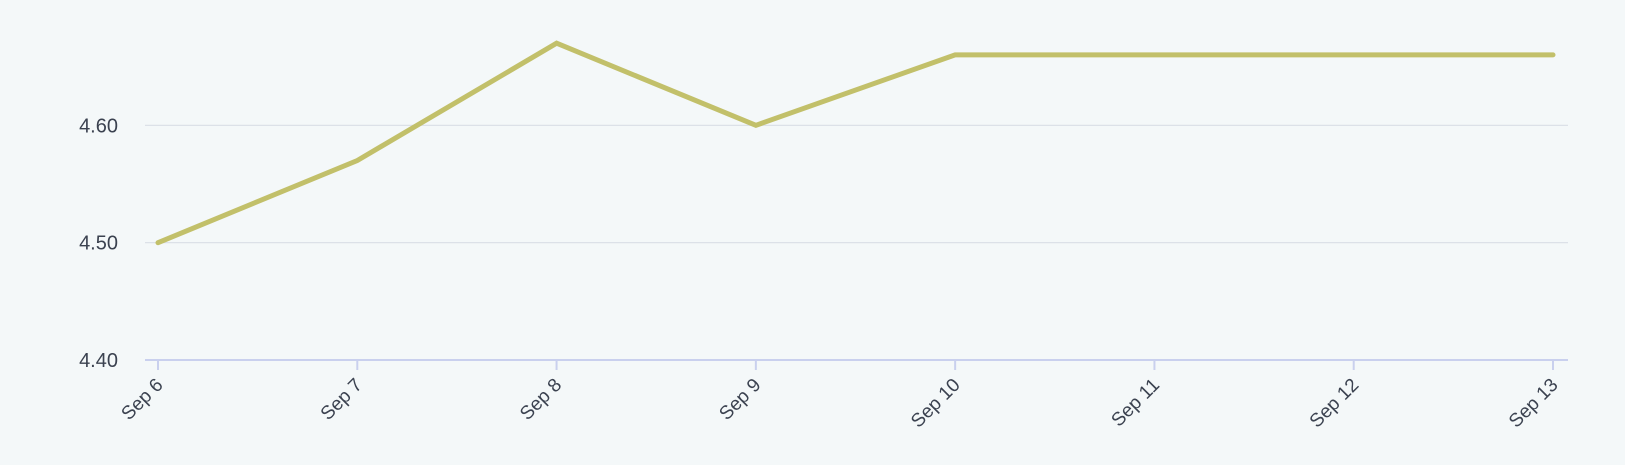 The height and width of the screenshot is (465, 1625). I want to click on x-tick-label: Sep 13, so click(1533, 403).